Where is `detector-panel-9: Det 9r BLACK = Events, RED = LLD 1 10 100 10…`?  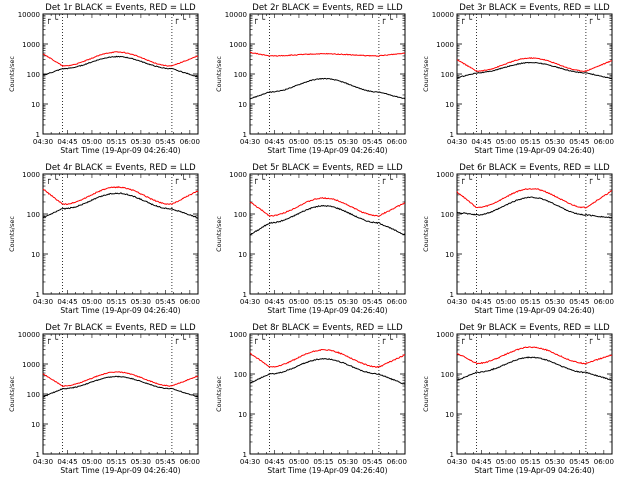 detector-panel-9: Det 9r BLACK = Events, RED = LLD 1 10 100 10… is located at coordinates (518, 399).